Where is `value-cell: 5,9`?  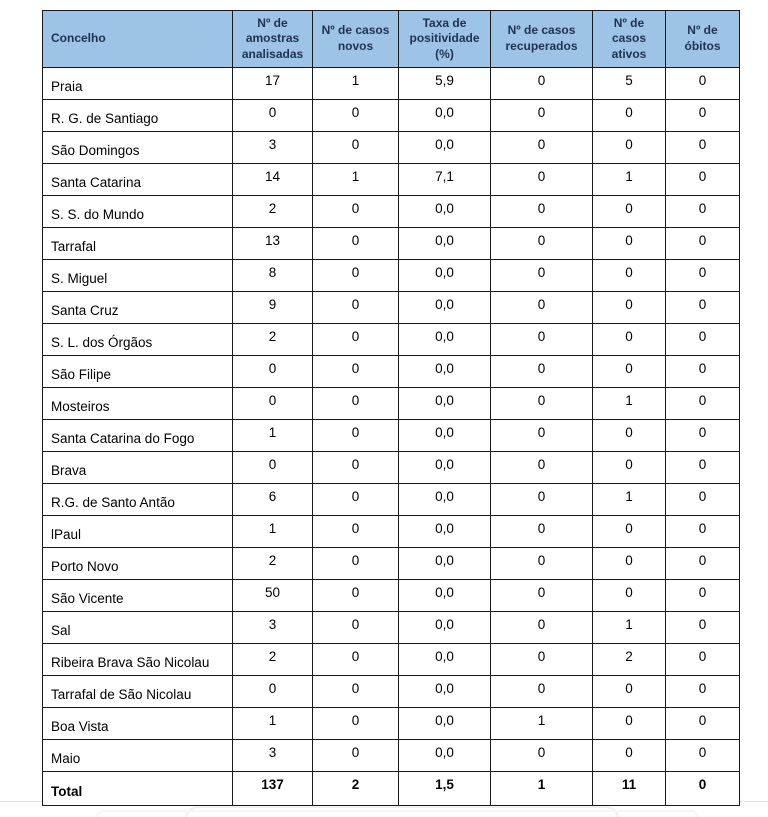 value-cell: 5,9 is located at coordinates (444, 83).